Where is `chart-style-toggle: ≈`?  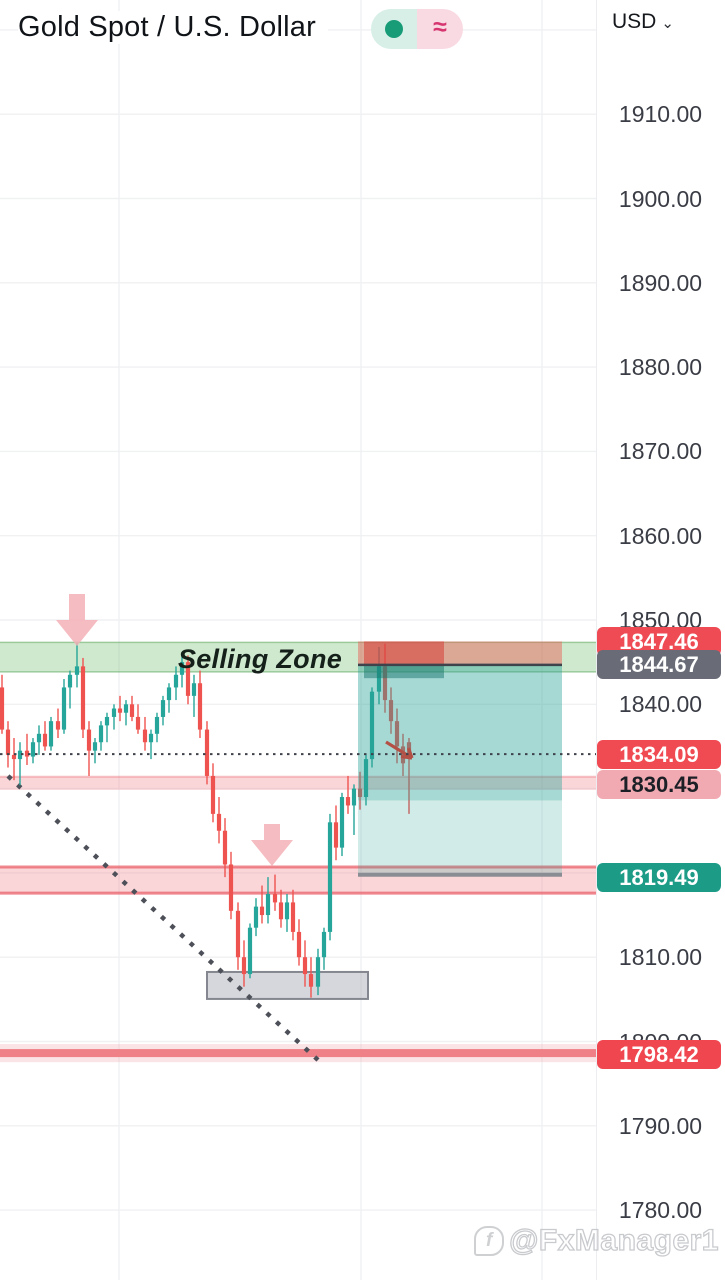 chart-style-toggle: ≈ is located at coordinates (417, 29).